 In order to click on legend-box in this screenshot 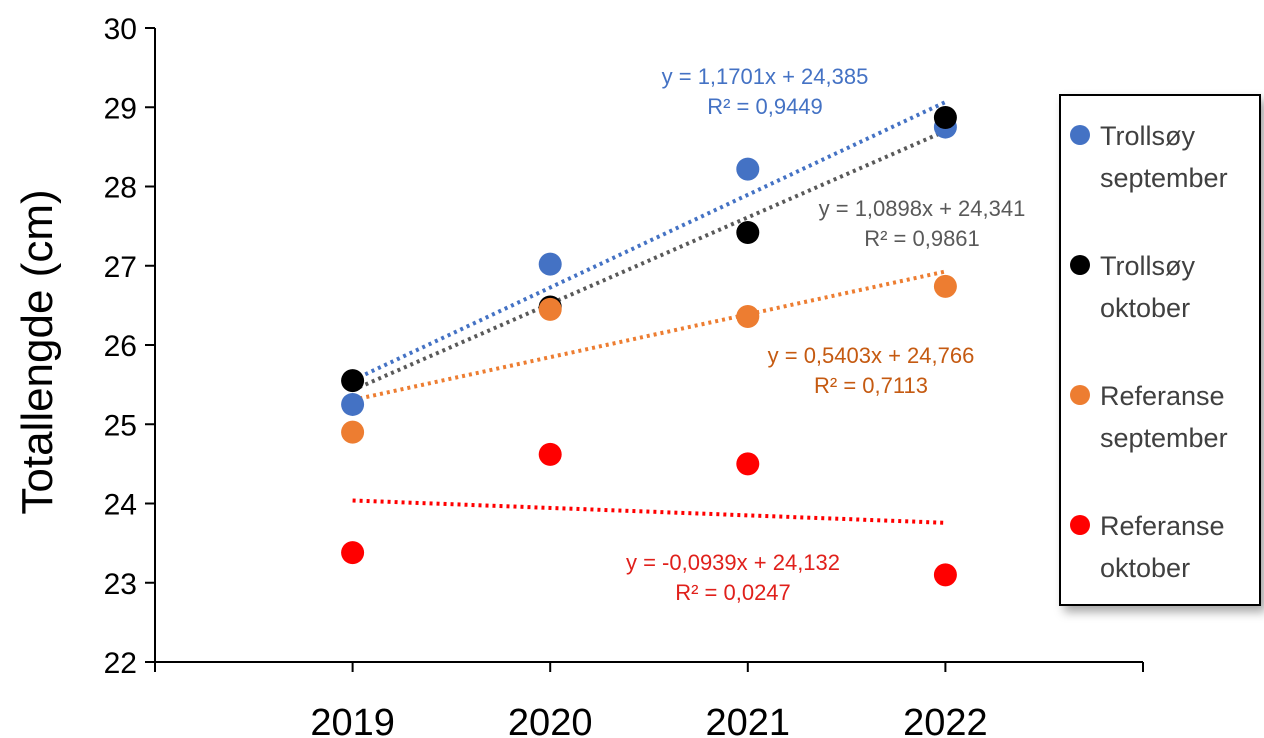, I will do `click(1160, 350)`.